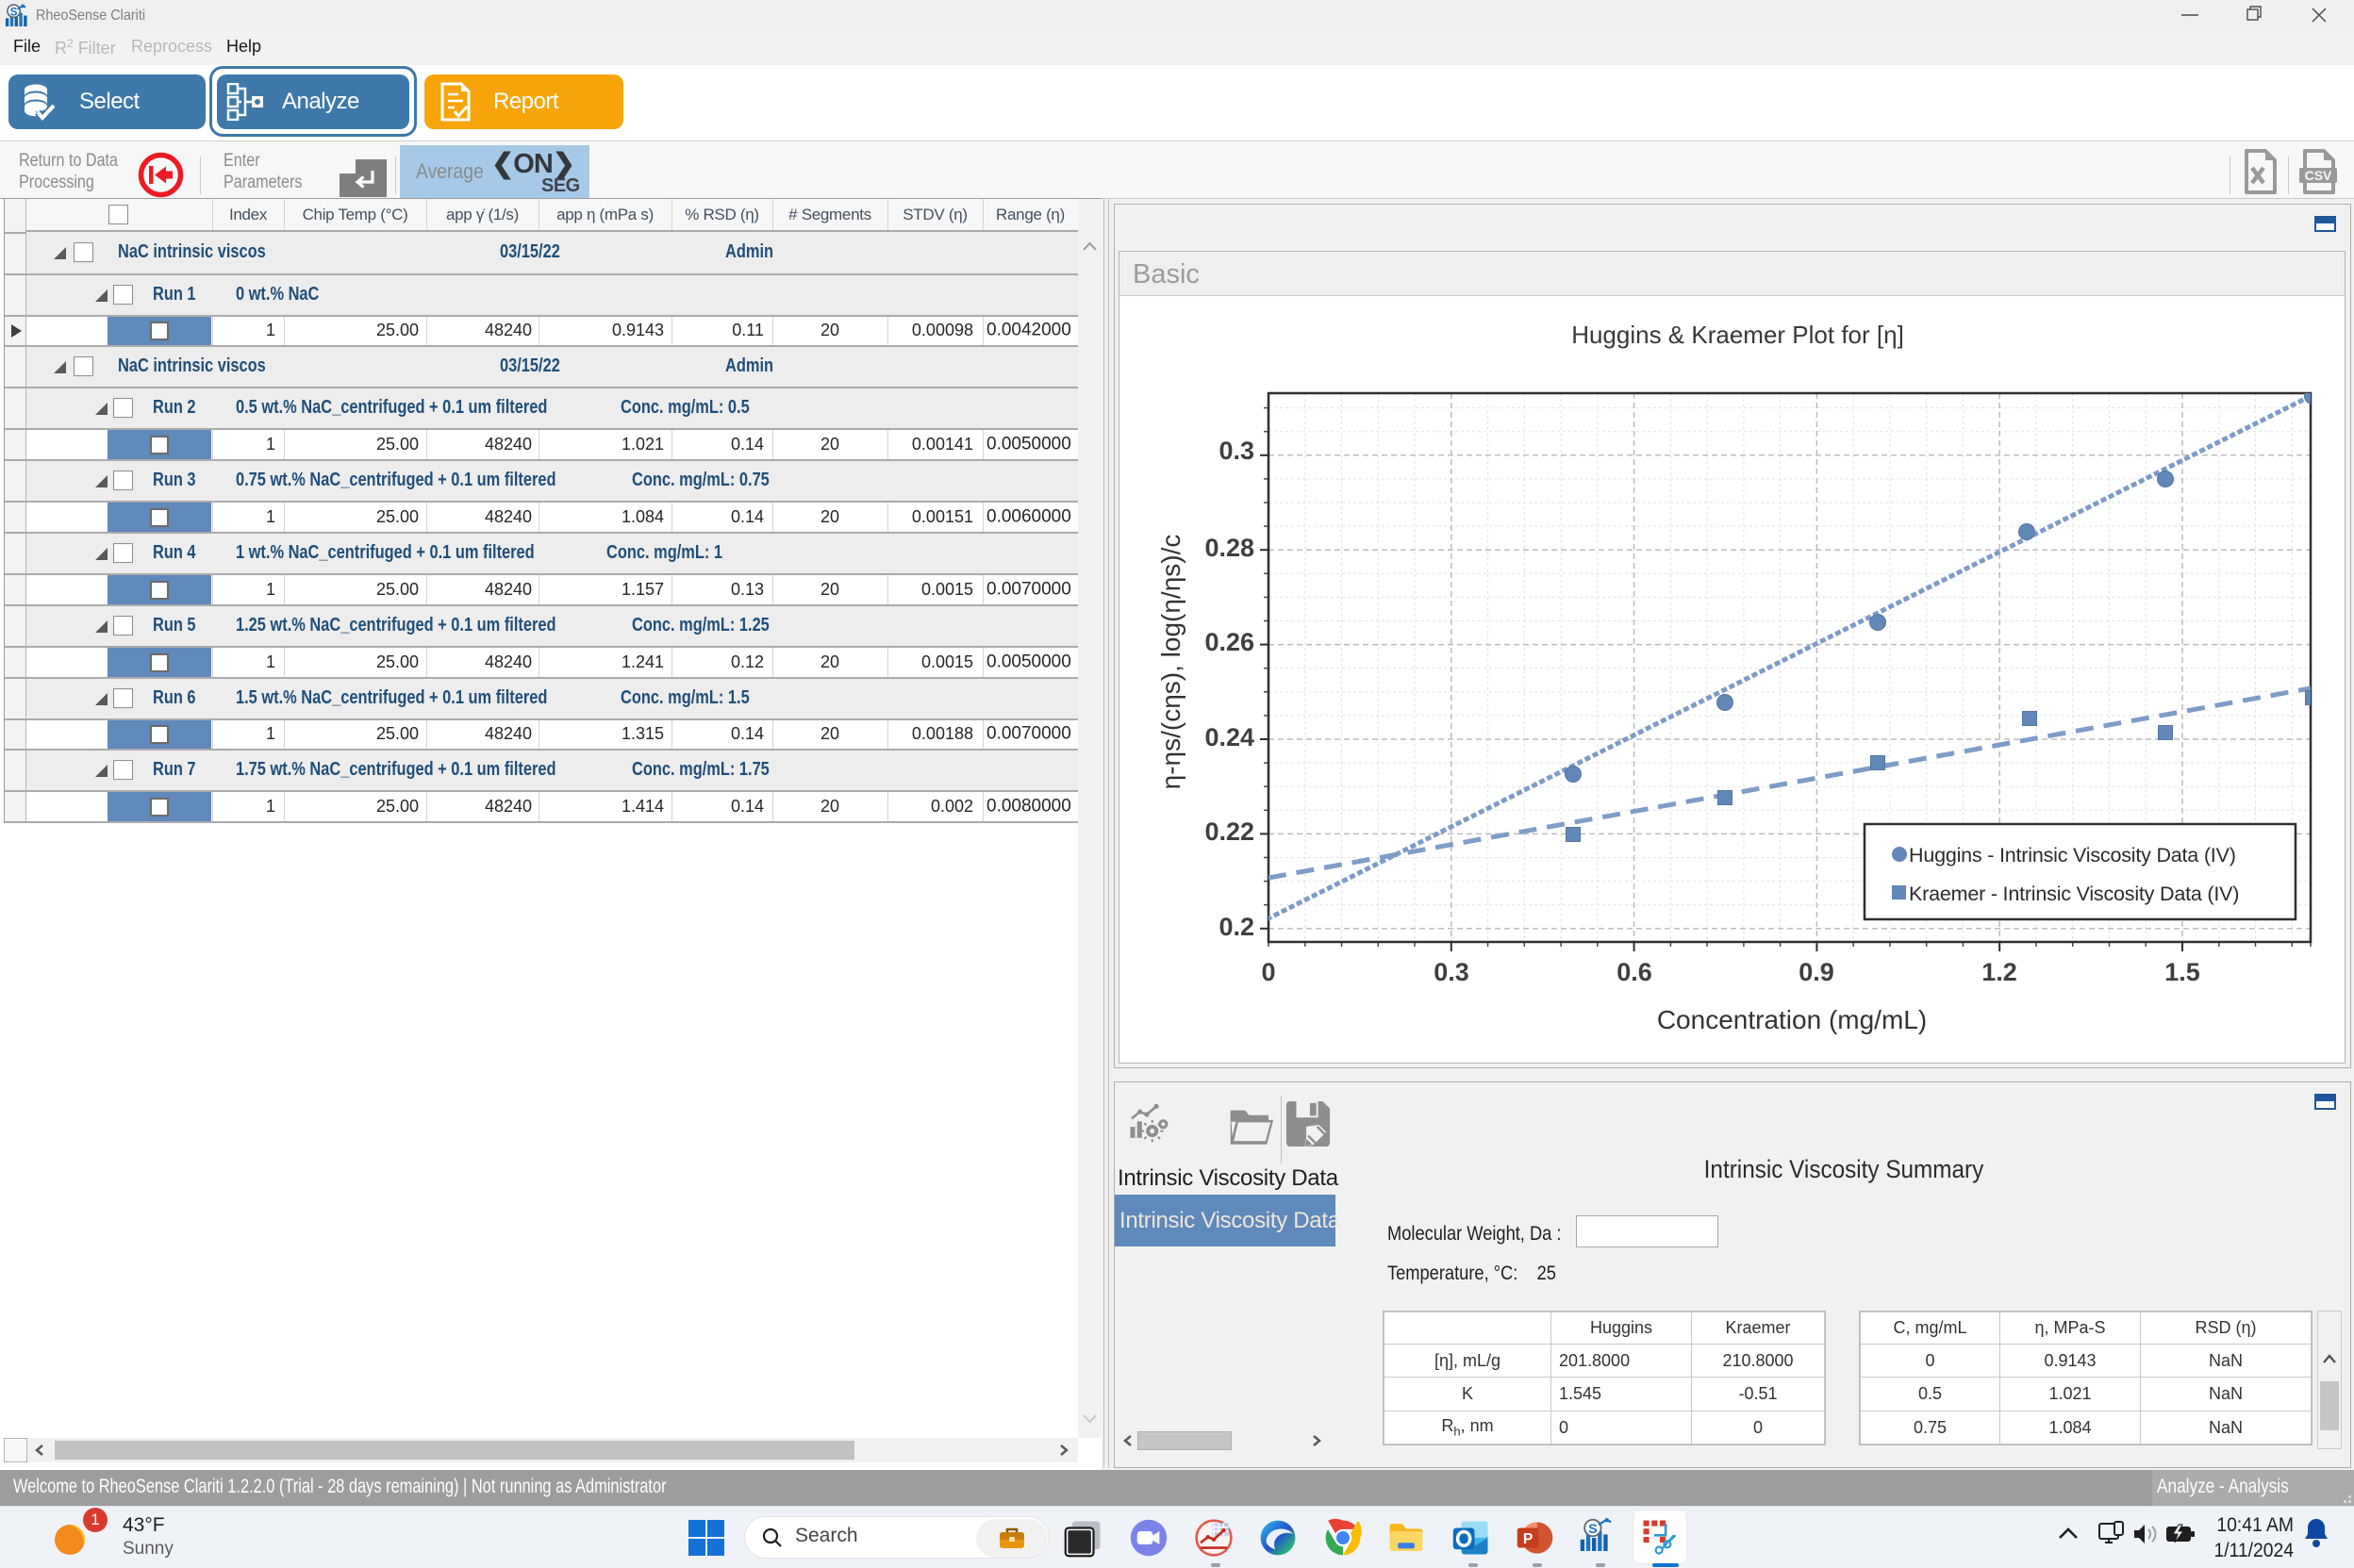 Image resolution: width=2354 pixels, height=1568 pixels. I want to click on svg-text: CSV, so click(2318, 175).